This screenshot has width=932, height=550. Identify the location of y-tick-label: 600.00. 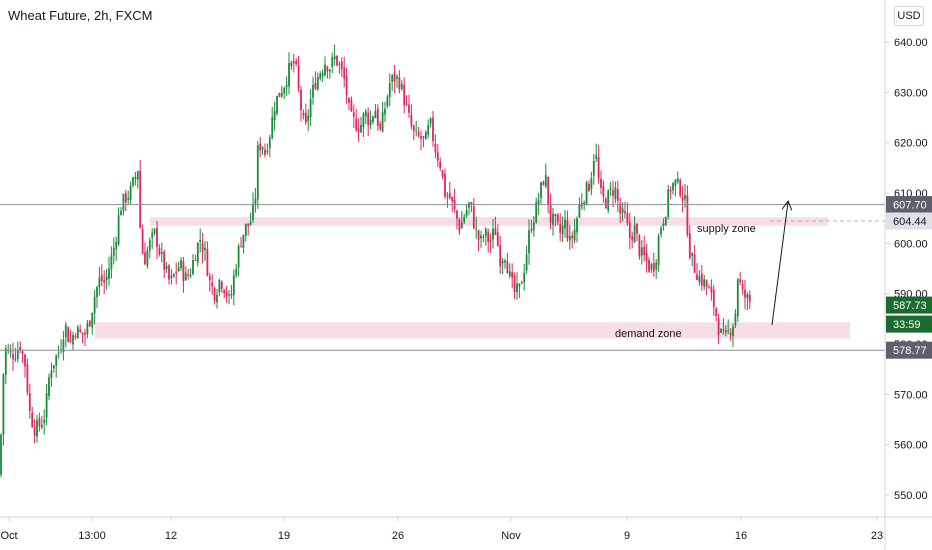
(911, 244).